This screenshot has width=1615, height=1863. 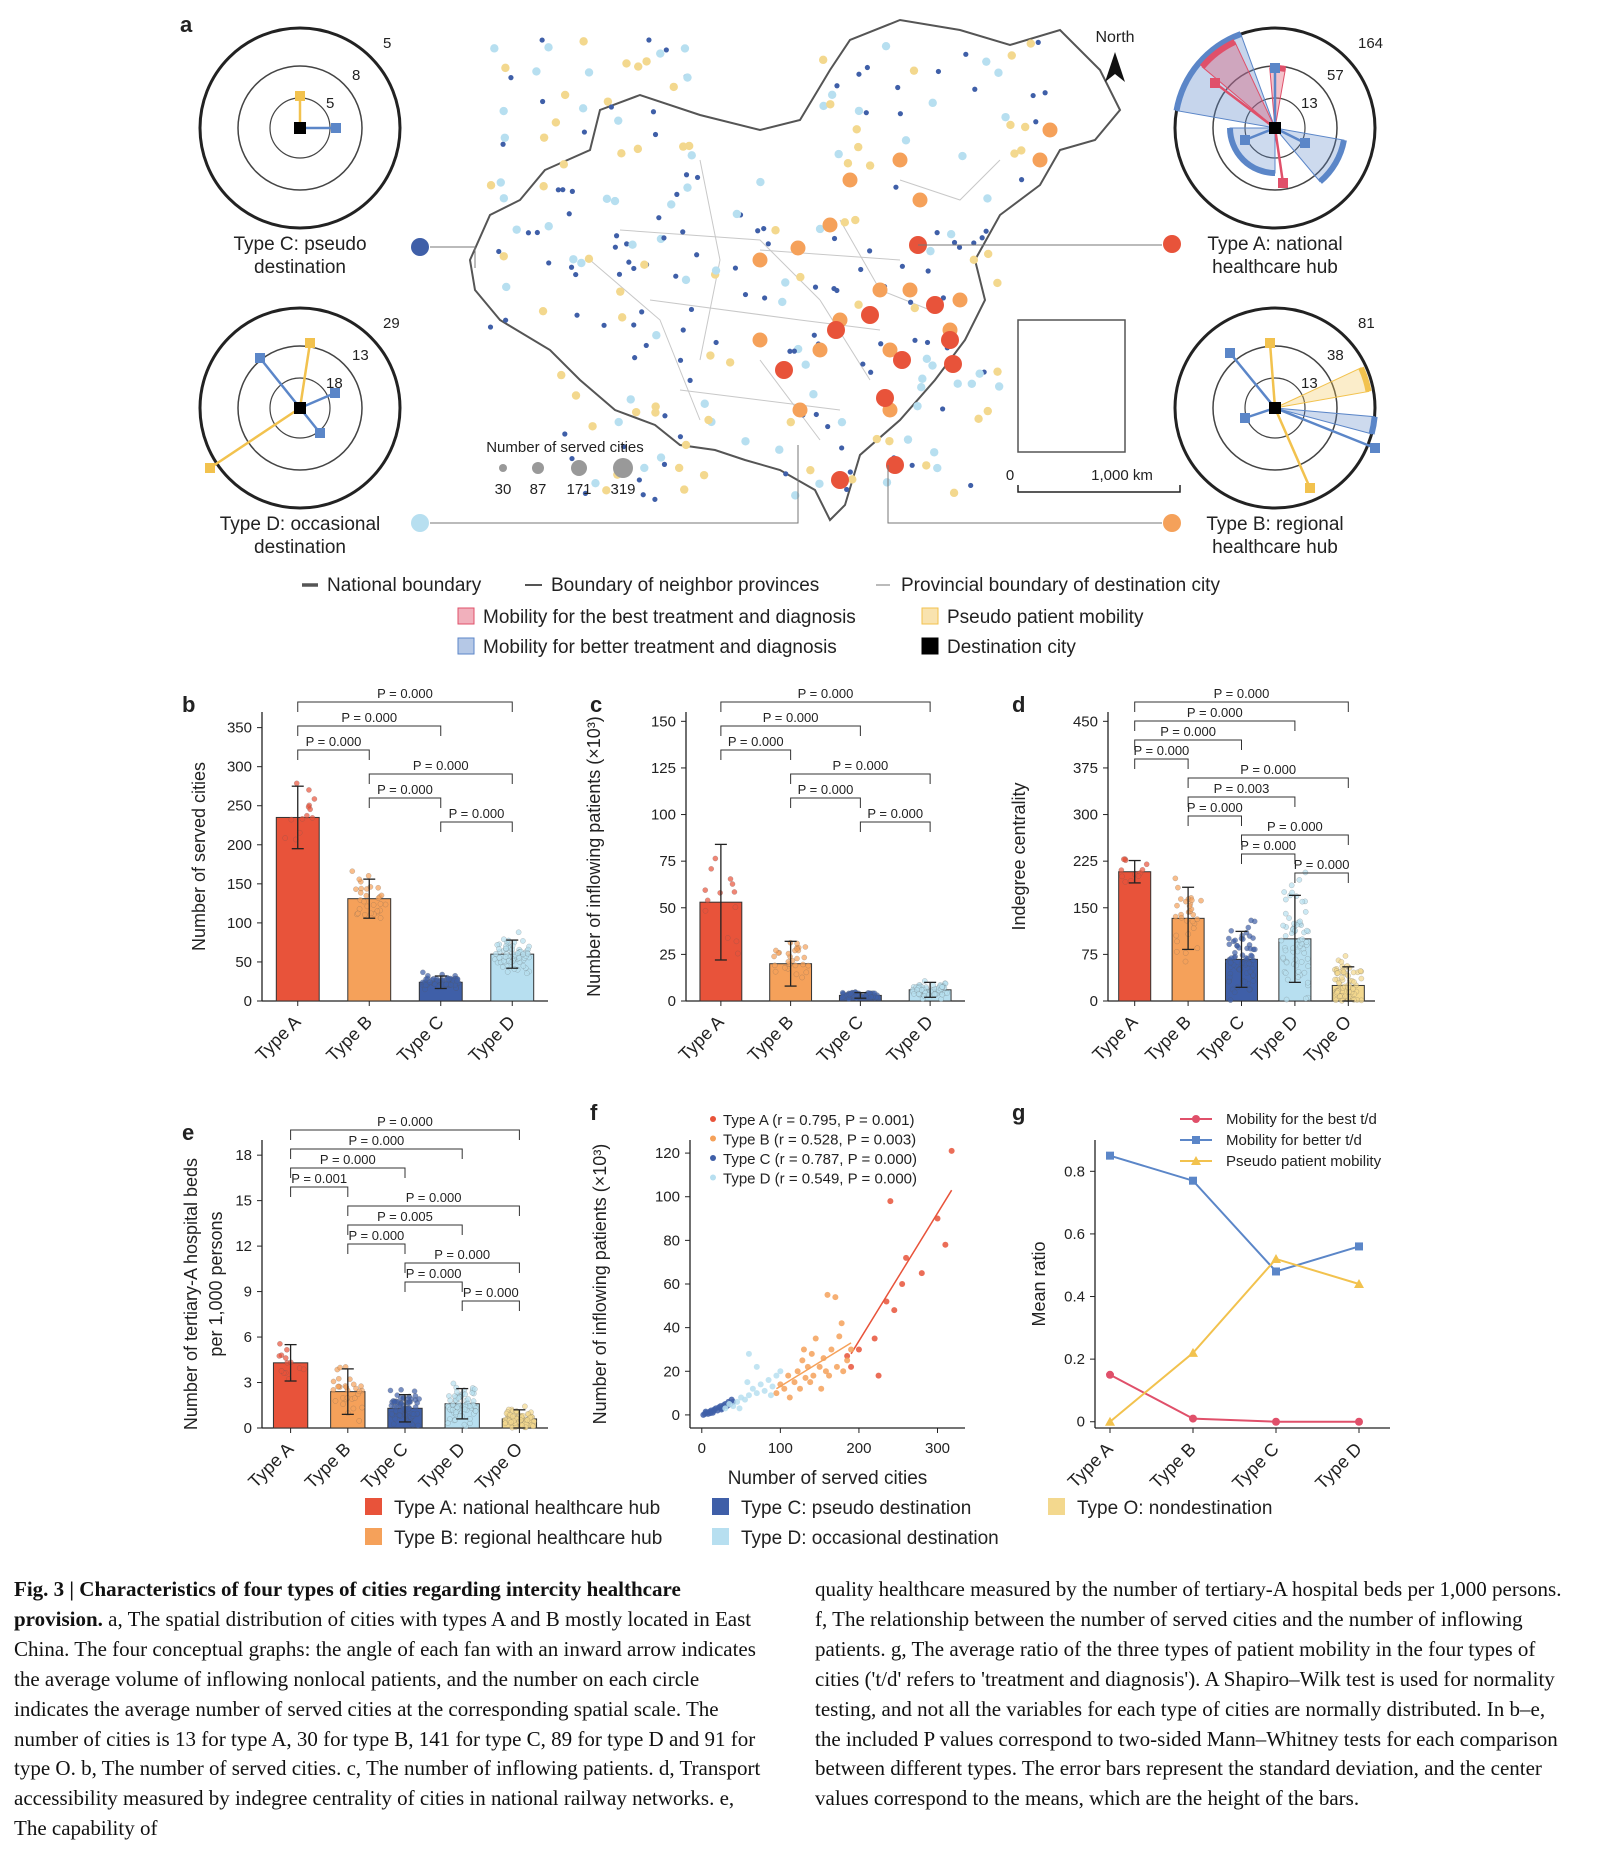 What do you see at coordinates (1292, 448) in the screenshot?
I see `inflow-arrow` at bounding box center [1292, 448].